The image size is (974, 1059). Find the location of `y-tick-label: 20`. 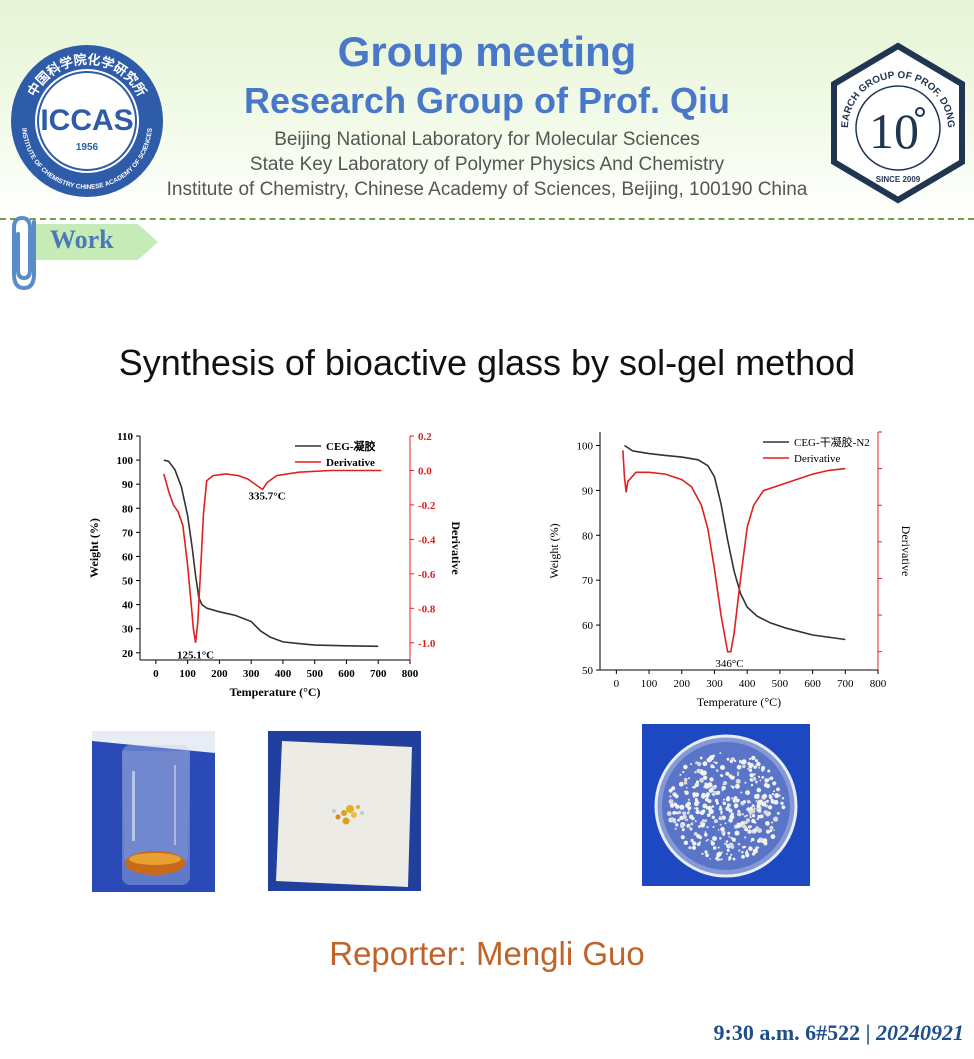

y-tick-label: 20 is located at coordinates (128, 654).